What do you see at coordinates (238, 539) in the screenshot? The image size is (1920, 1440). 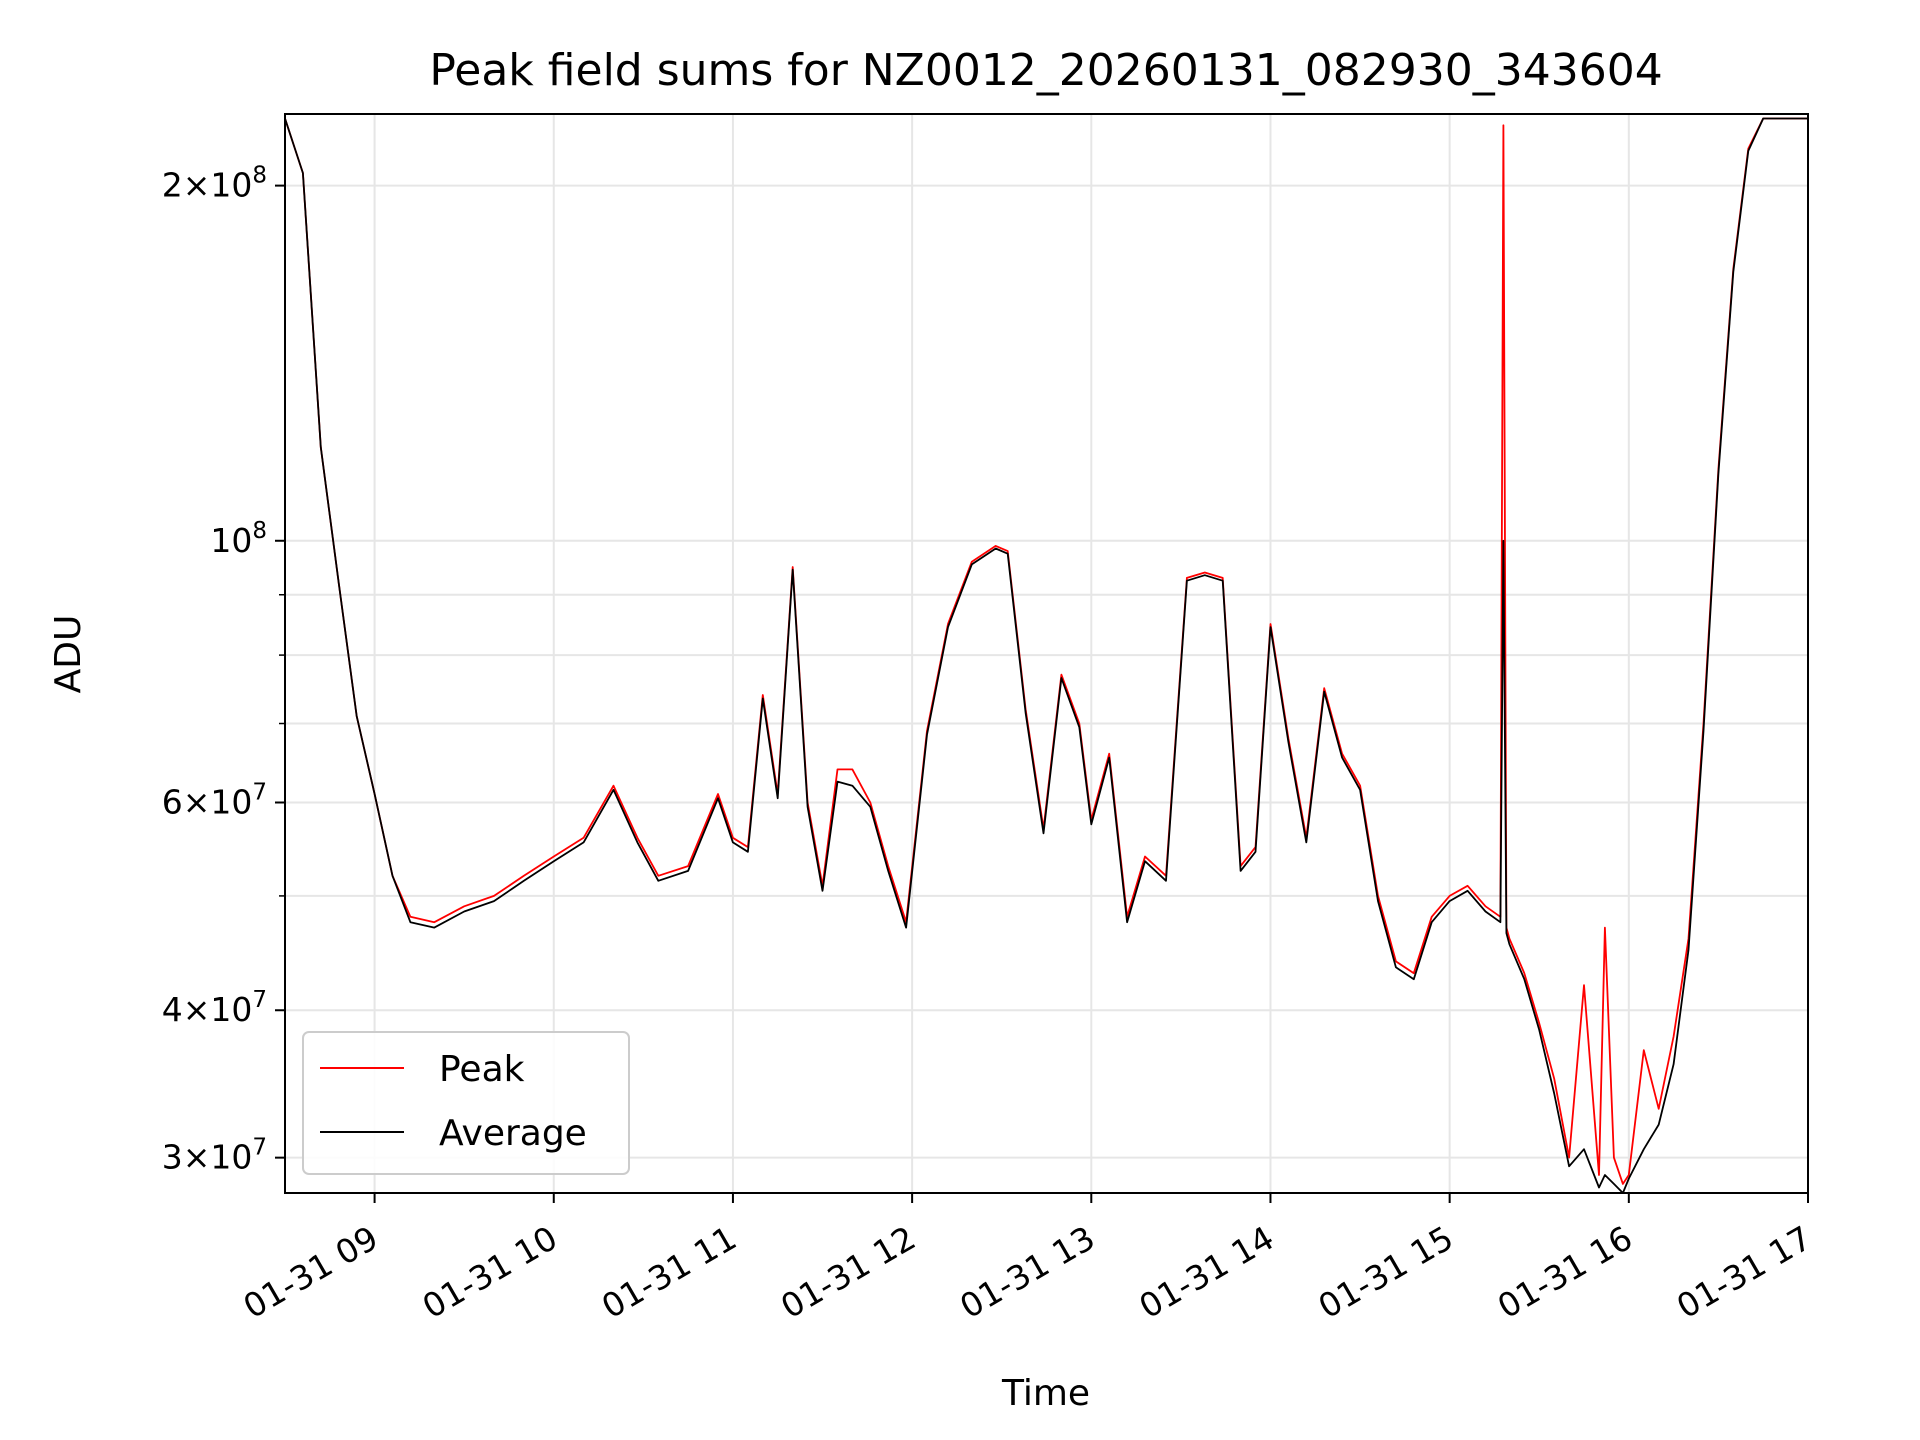 I see `y-tick-label: 108` at bounding box center [238, 539].